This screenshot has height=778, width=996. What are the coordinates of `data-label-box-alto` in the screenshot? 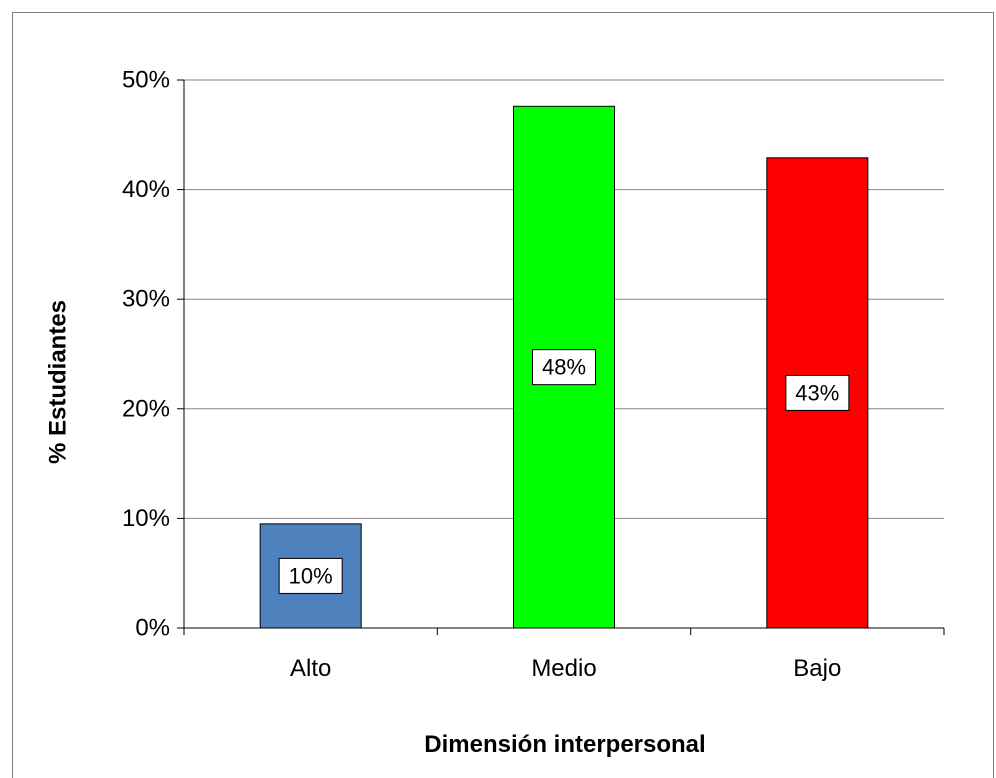 It's located at (310, 575).